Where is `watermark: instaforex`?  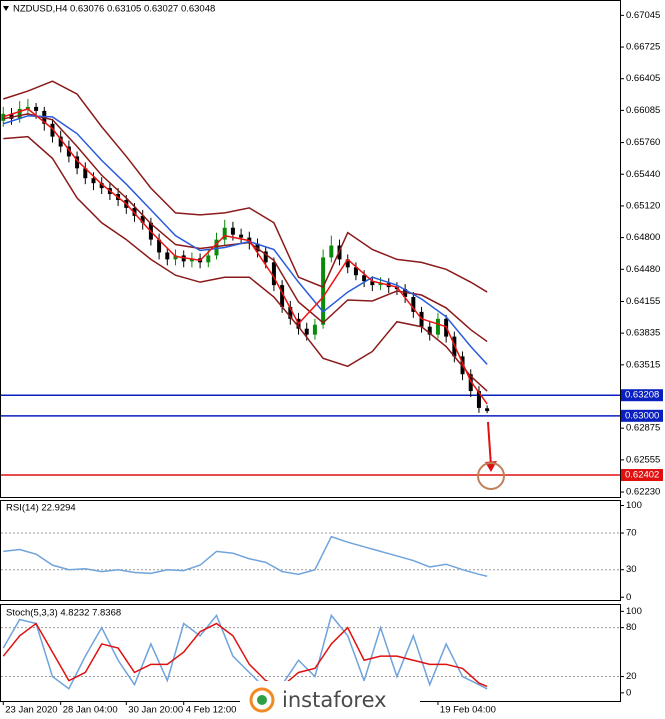 watermark: instaforex is located at coordinates (334, 700).